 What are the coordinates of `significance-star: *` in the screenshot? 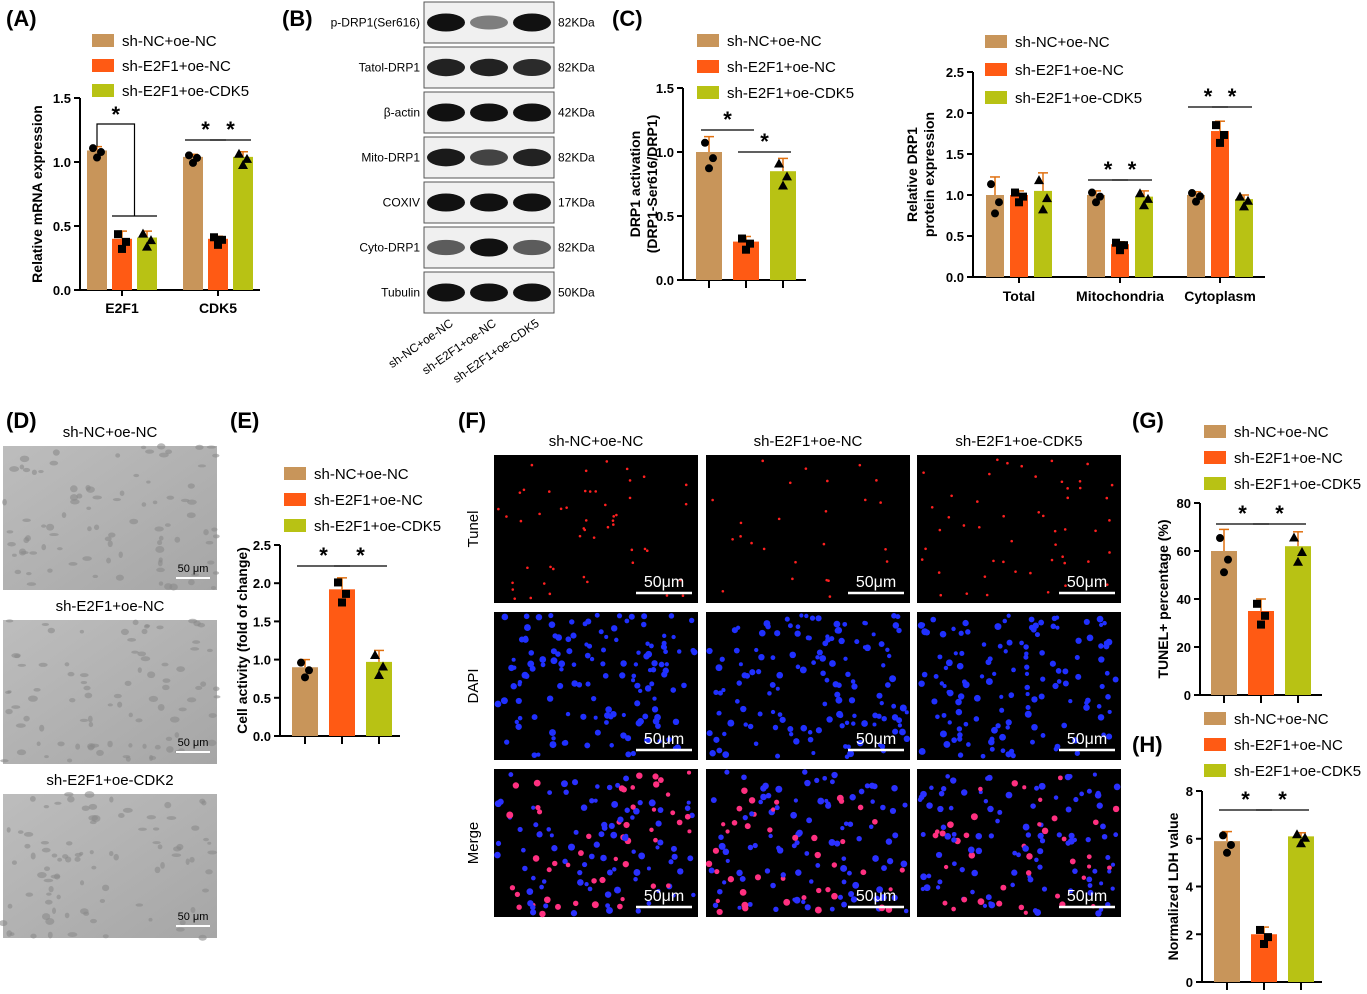 It's located at (205, 129).